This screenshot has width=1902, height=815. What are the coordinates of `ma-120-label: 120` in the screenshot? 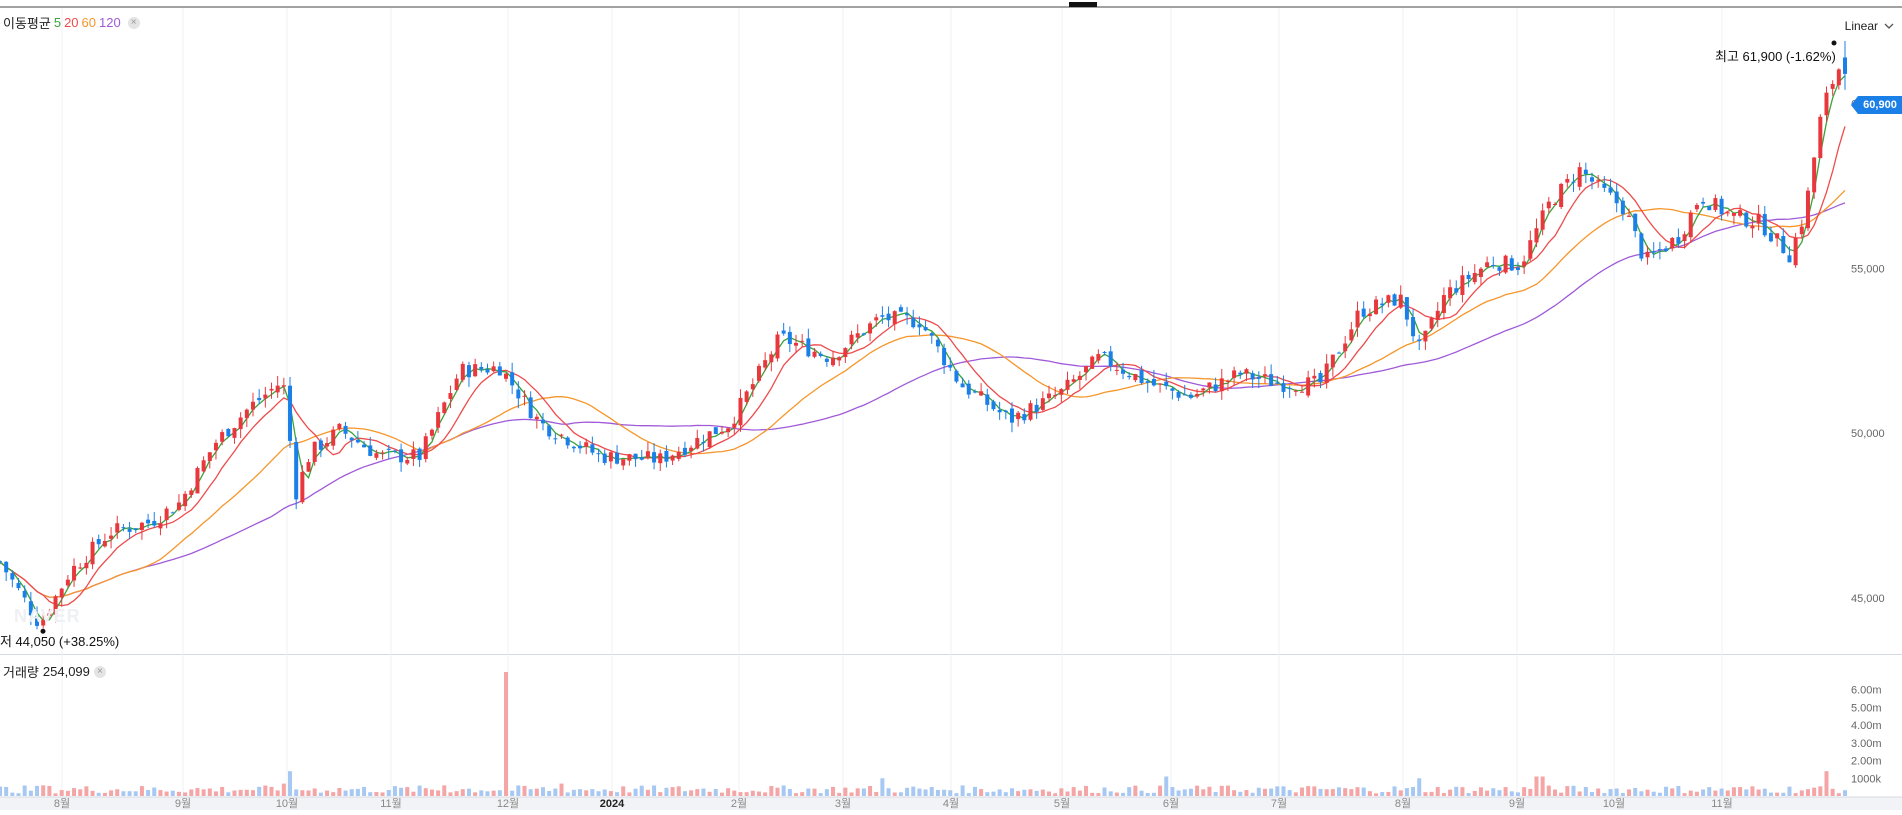 It's located at (110, 22).